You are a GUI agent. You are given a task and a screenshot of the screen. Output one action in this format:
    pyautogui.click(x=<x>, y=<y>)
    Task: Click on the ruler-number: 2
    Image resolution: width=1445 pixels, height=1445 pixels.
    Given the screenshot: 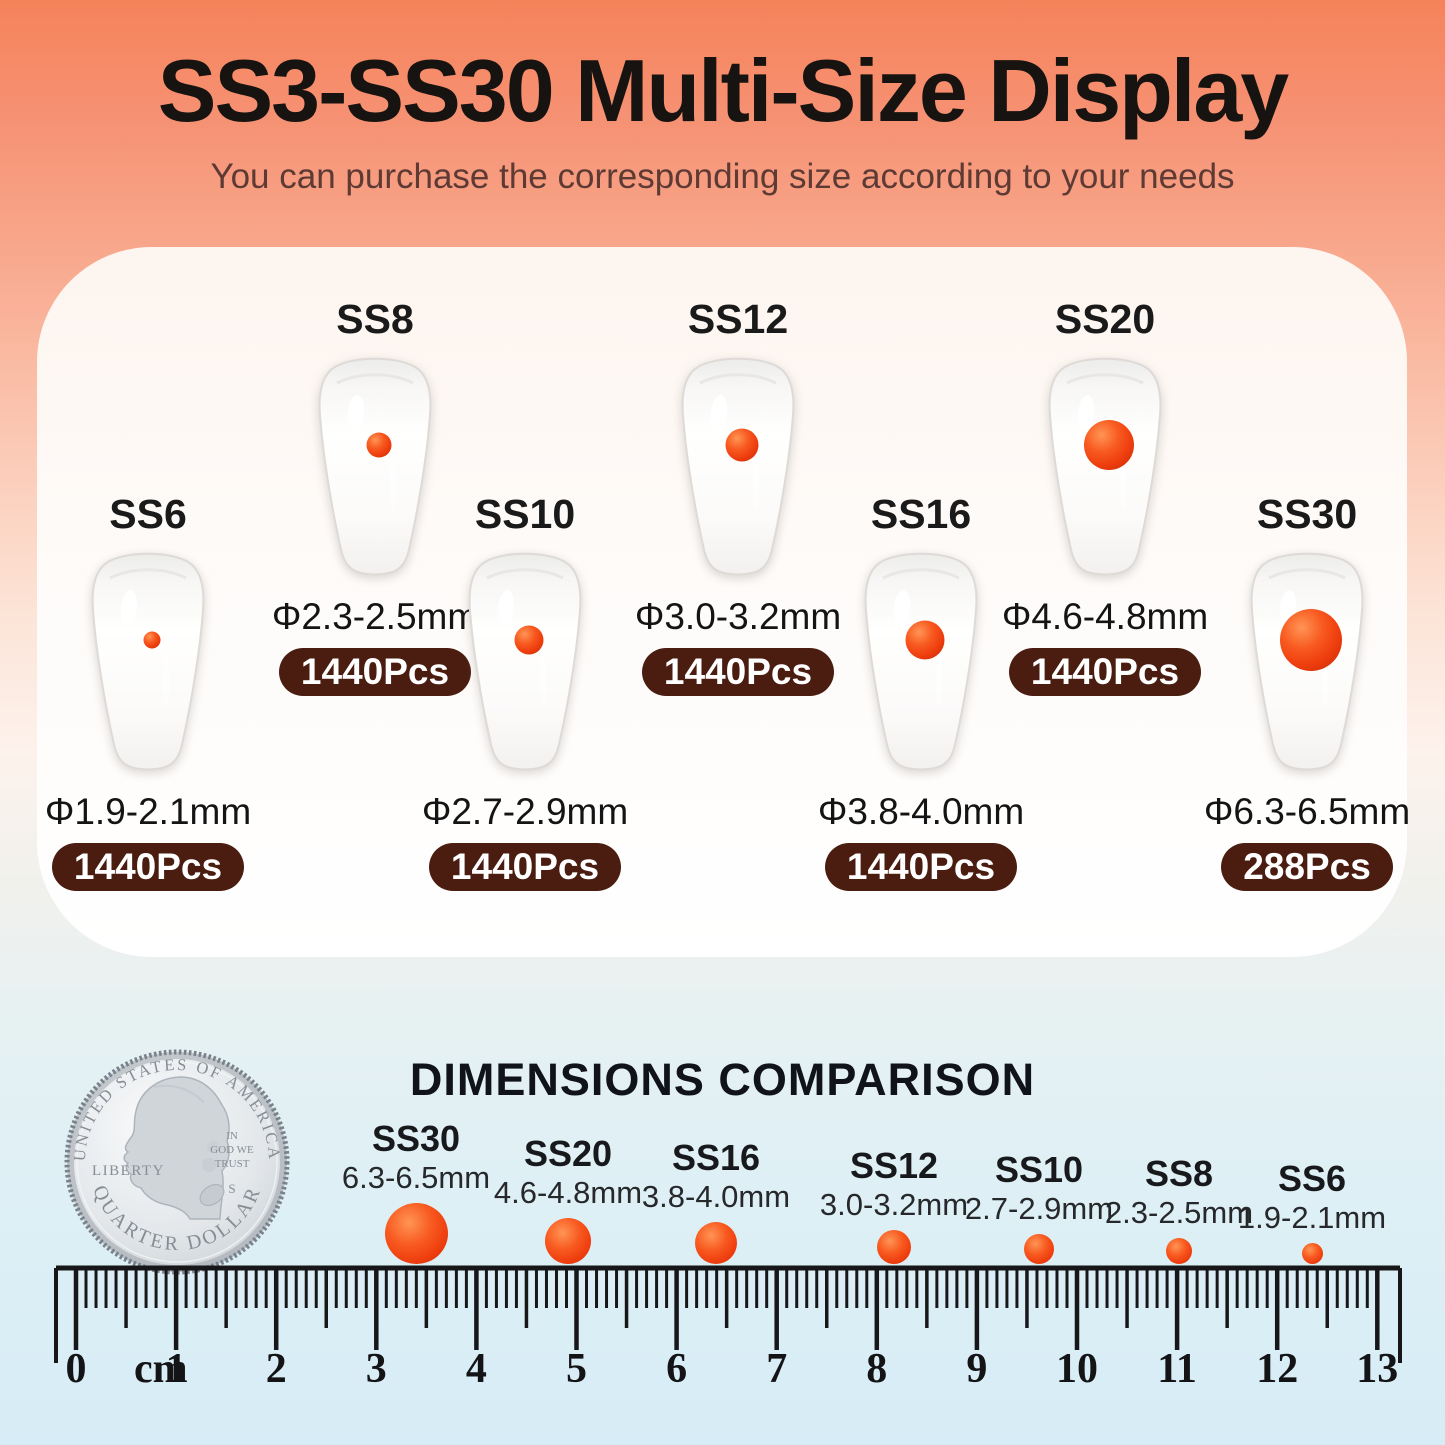 What is the action you would take?
    pyautogui.click(x=276, y=1369)
    